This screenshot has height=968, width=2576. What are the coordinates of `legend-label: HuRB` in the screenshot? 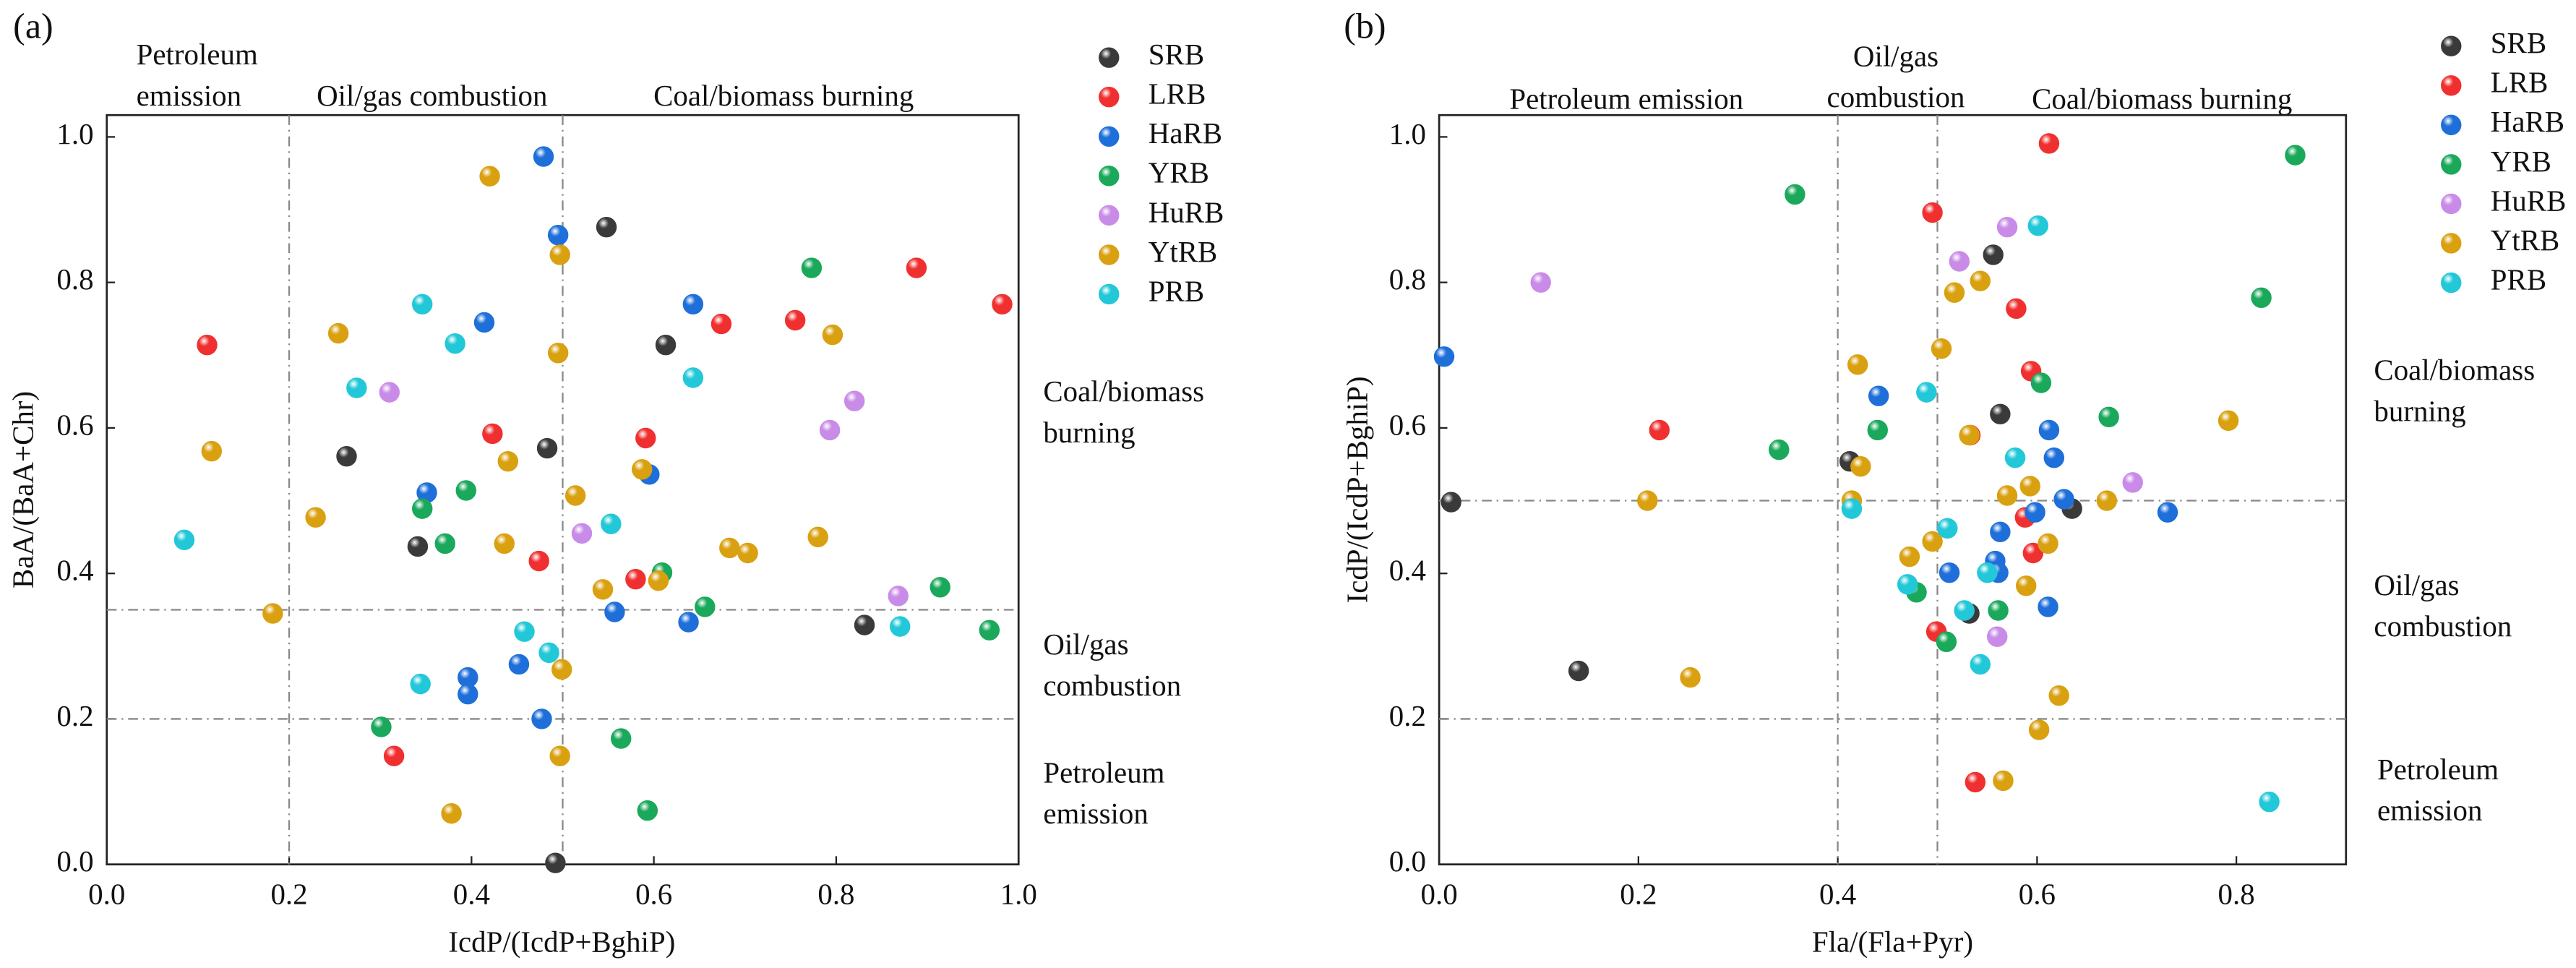 It's located at (1187, 212).